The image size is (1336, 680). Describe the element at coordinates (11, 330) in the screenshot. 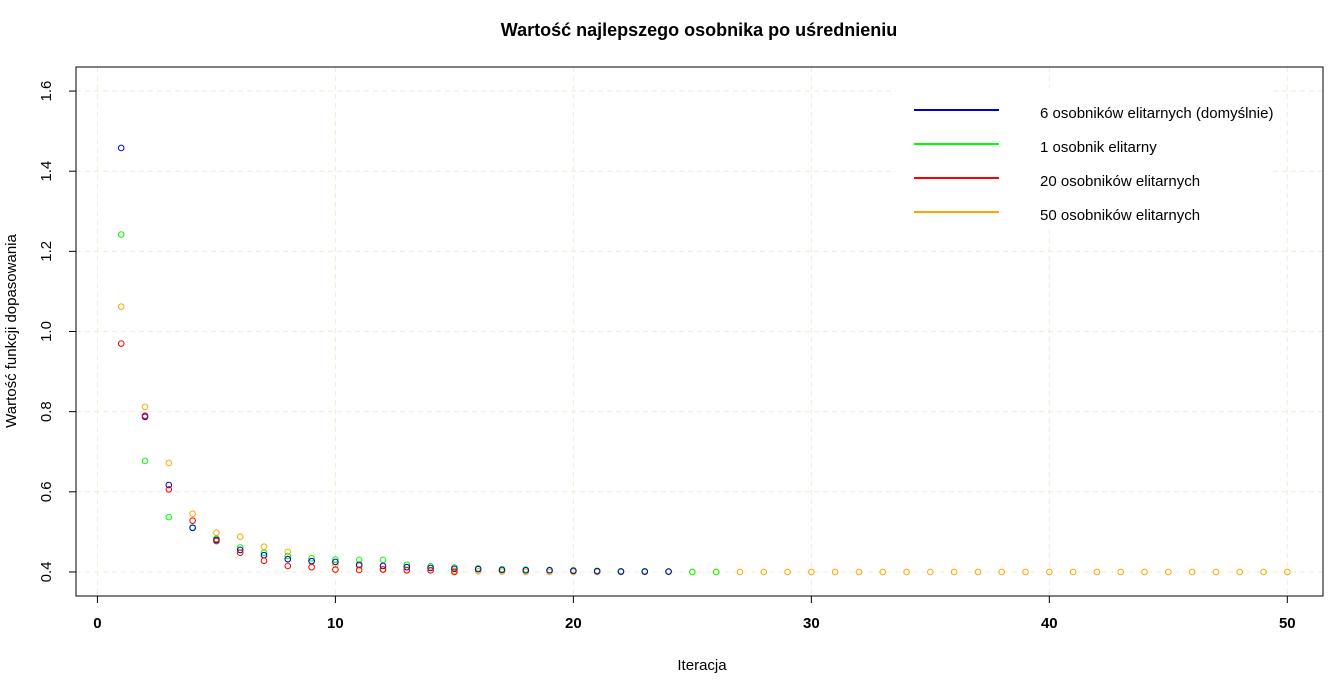

I see `y-axis-label: Wartość funkcji dopasowania` at that location.